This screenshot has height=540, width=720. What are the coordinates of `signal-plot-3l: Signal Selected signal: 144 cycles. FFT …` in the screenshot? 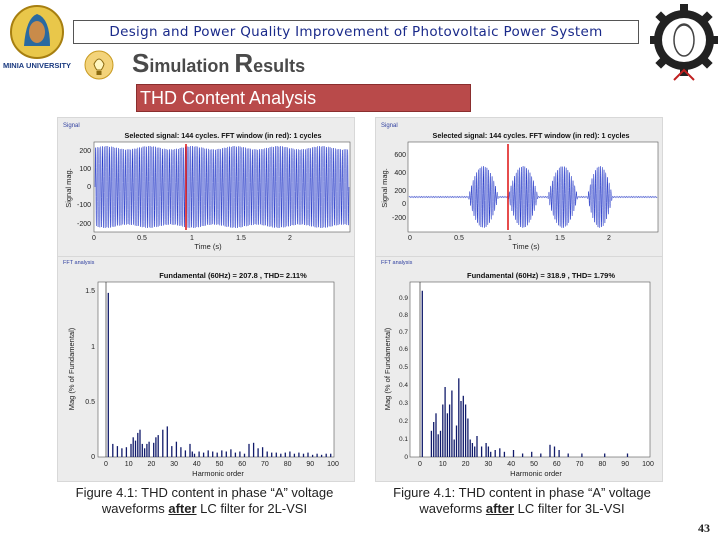 It's located at (519, 187).